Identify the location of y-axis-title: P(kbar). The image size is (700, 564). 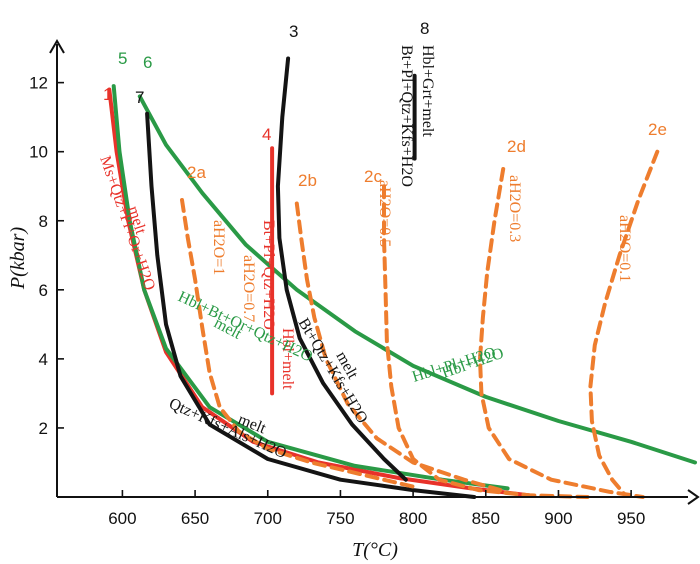
(18, 259).